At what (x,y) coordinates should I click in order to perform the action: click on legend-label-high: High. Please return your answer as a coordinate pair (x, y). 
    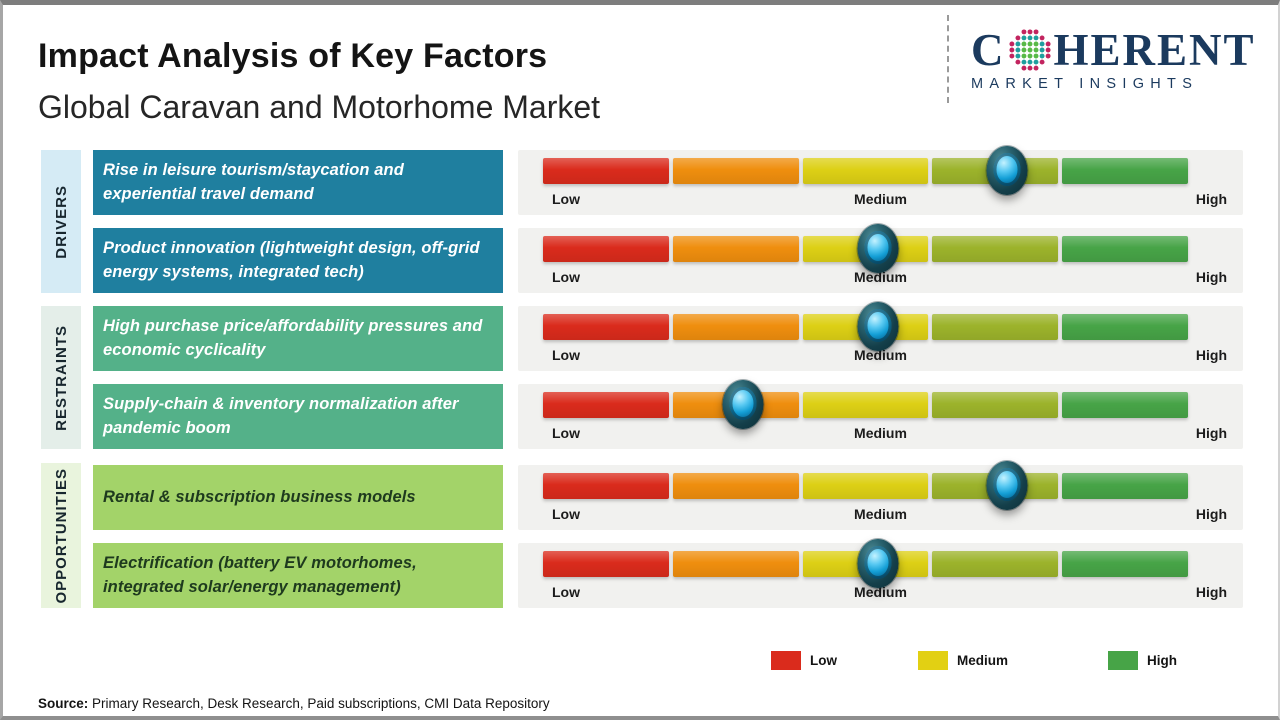
    Looking at the image, I should click on (1162, 660).